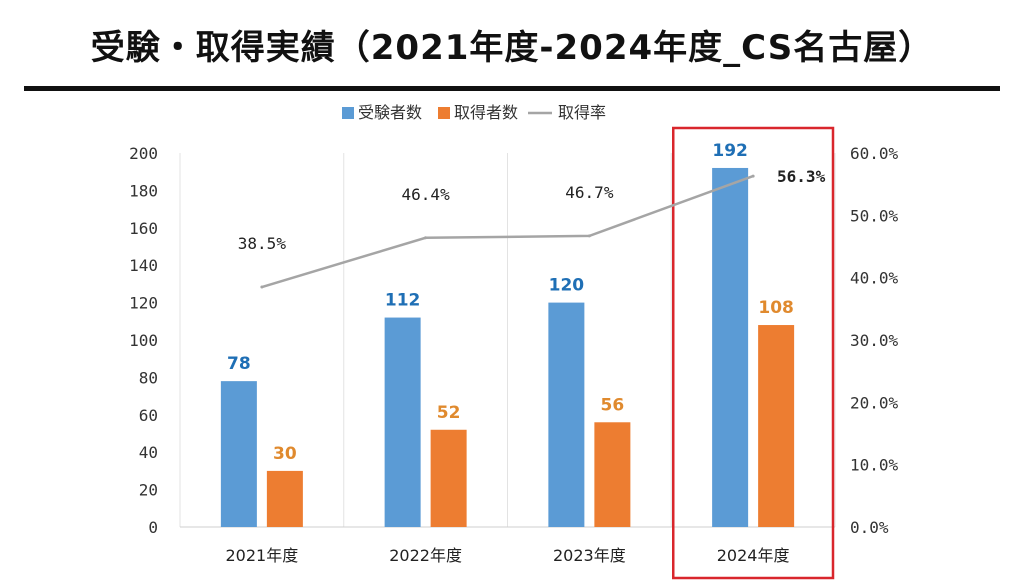 The image size is (1024, 583). I want to click on x-axis-category-label: 2024年度, so click(753, 555).